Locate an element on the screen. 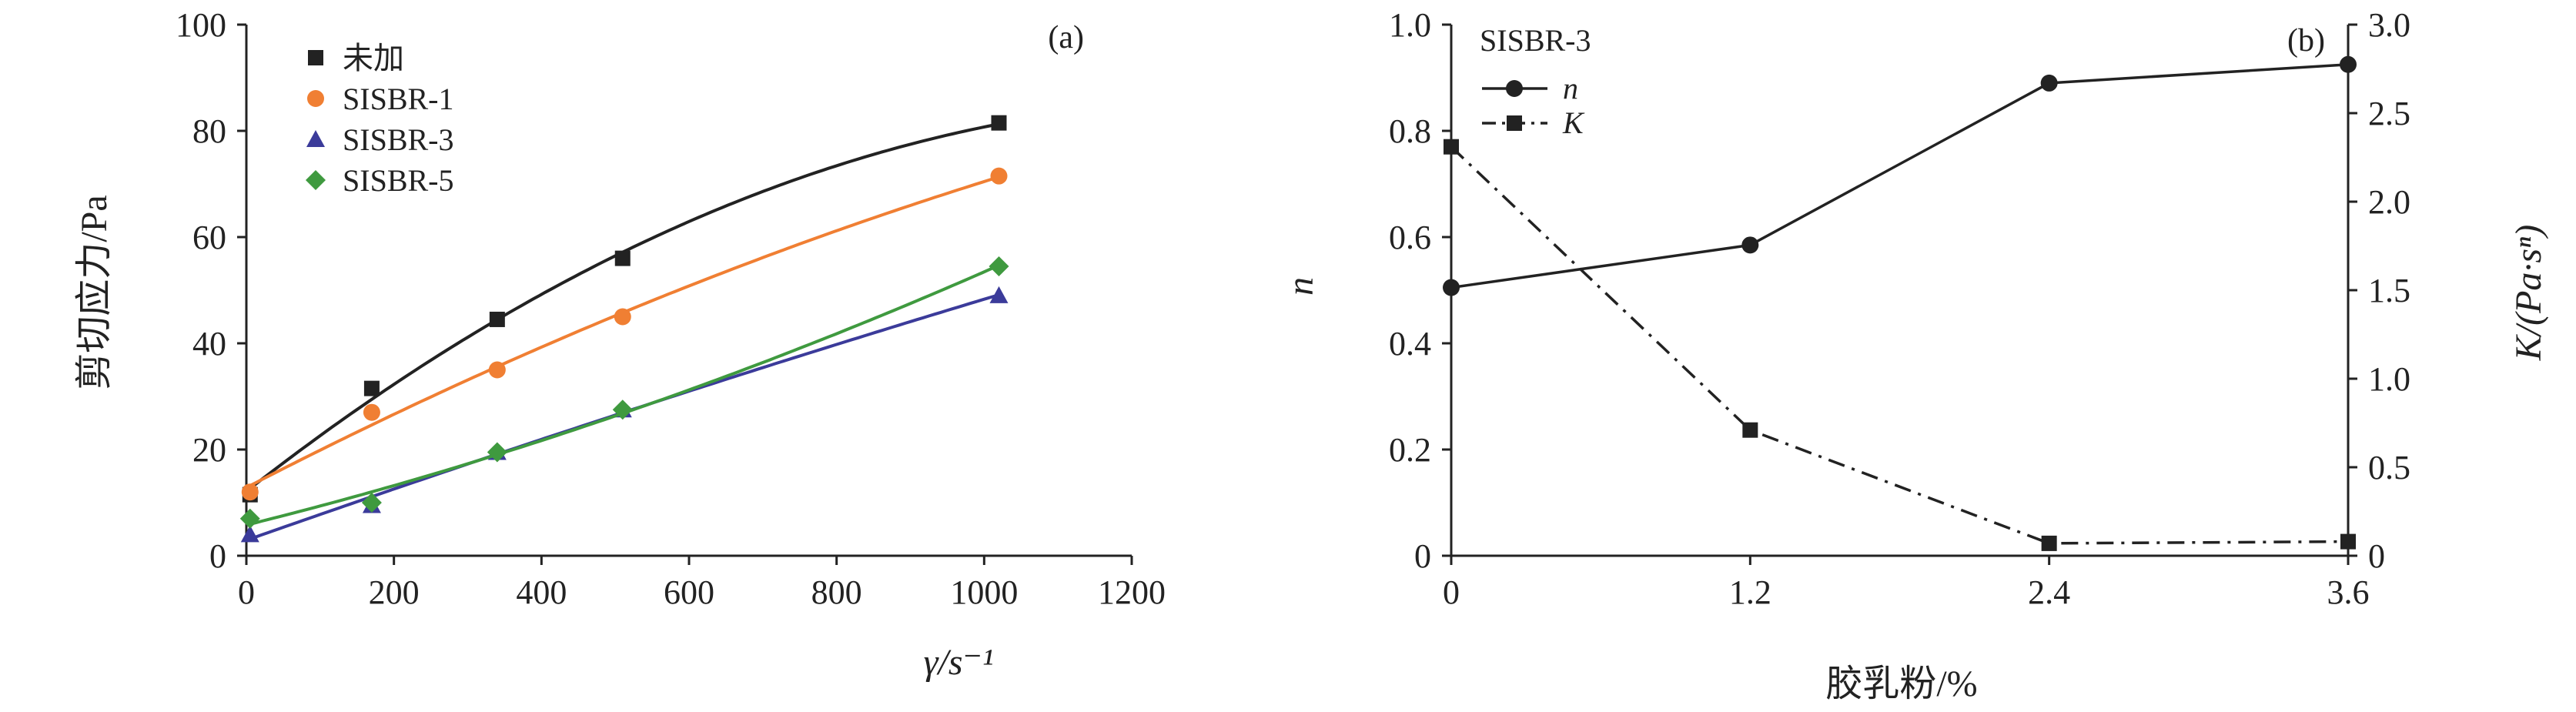 Image resolution: width=2576 pixels, height=712 pixels. y2-tick-label: 1.5 is located at coordinates (2389, 290).